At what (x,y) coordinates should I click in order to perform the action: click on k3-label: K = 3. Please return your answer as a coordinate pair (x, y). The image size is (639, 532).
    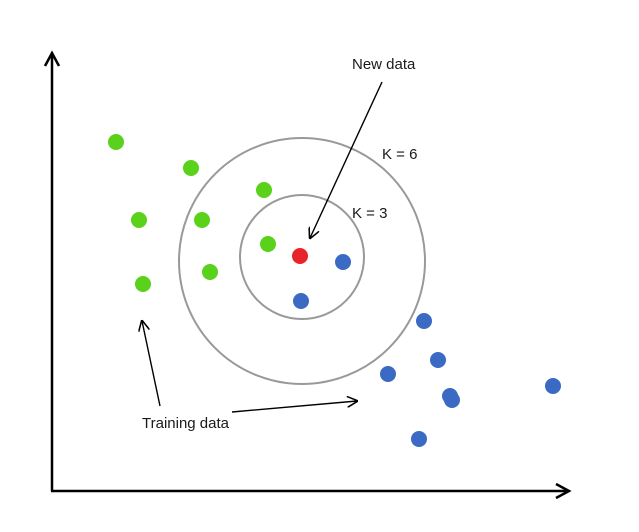
    Looking at the image, I should click on (369, 213).